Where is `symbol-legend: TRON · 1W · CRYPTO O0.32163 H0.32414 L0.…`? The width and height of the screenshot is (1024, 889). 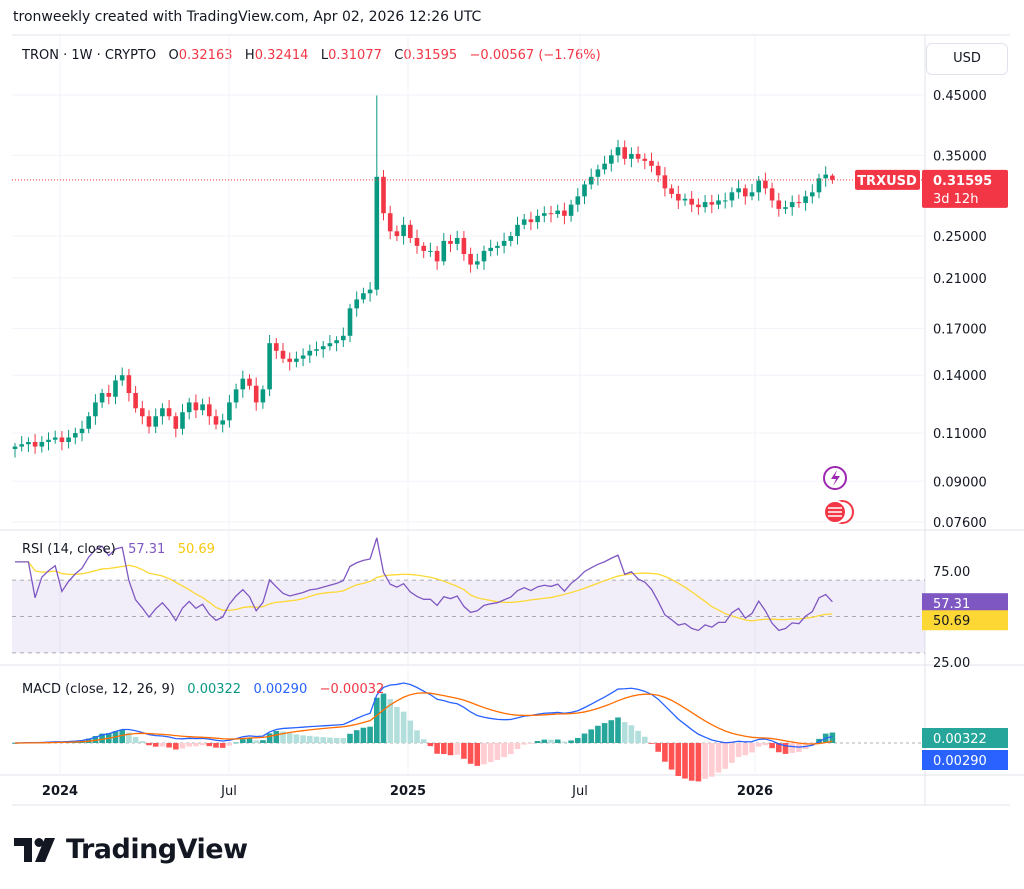
symbol-legend: TRON · 1W · CRYPTO O0.32163 H0.32414 L0.… is located at coordinates (311, 55).